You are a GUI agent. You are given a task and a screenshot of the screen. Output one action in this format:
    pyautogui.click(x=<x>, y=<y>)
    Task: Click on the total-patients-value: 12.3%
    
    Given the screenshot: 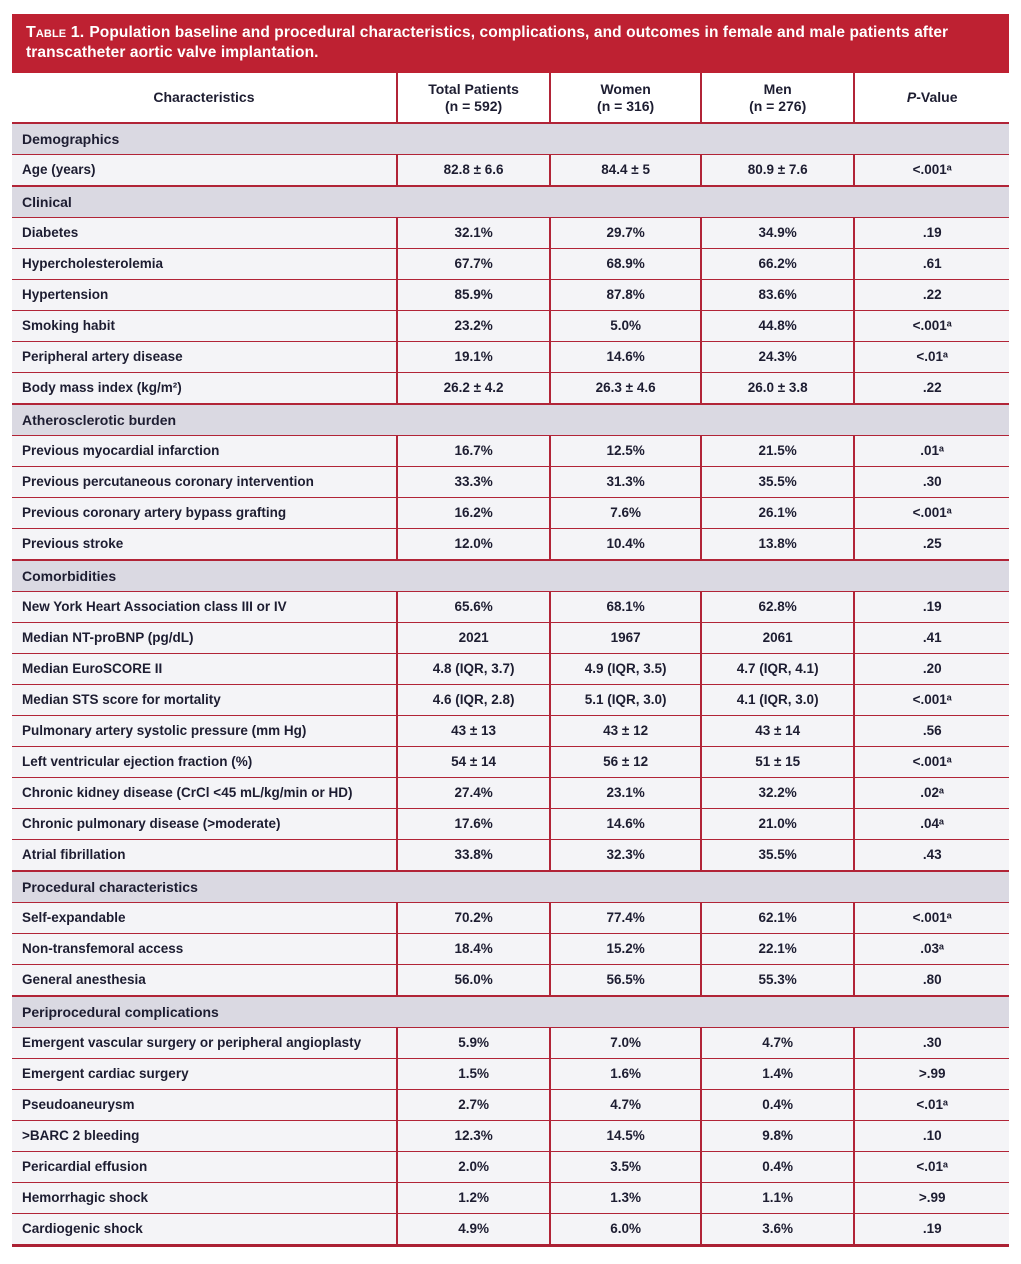 What is the action you would take?
    pyautogui.click(x=473, y=1136)
    